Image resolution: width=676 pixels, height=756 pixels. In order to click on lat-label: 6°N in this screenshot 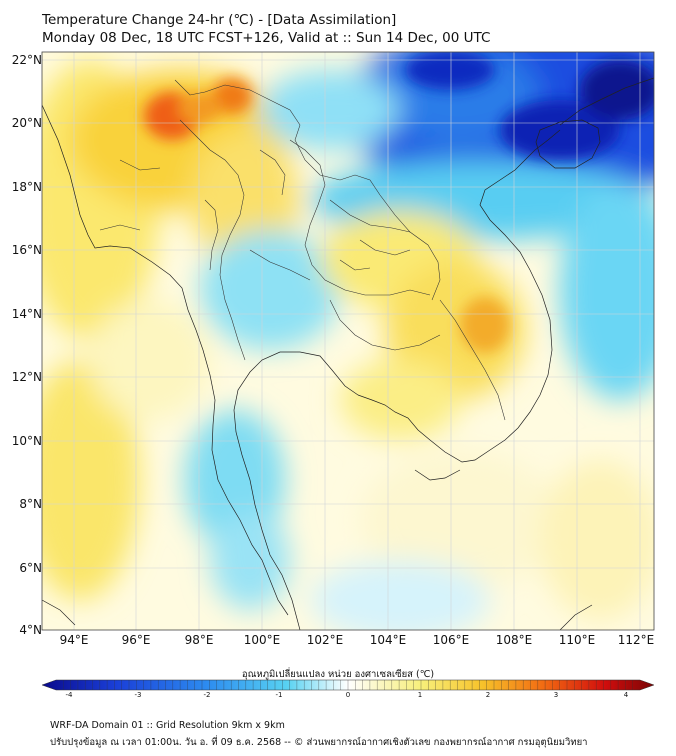, I will do `click(30, 568)`.